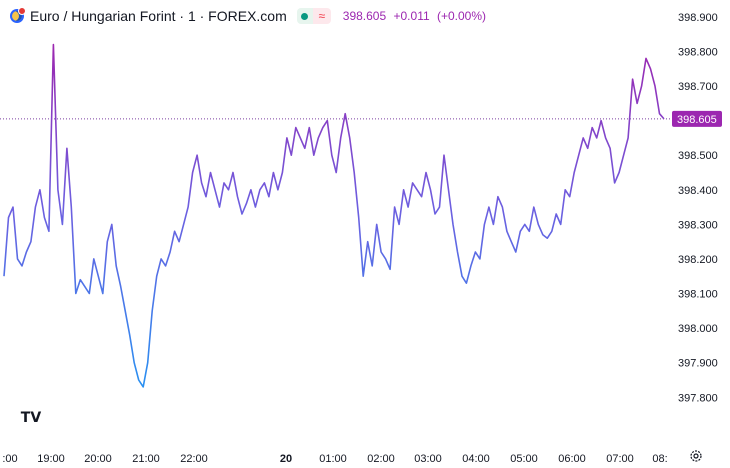 This screenshot has width=730, height=468. I want to click on x-tick-label: 20:00, so click(98, 459).